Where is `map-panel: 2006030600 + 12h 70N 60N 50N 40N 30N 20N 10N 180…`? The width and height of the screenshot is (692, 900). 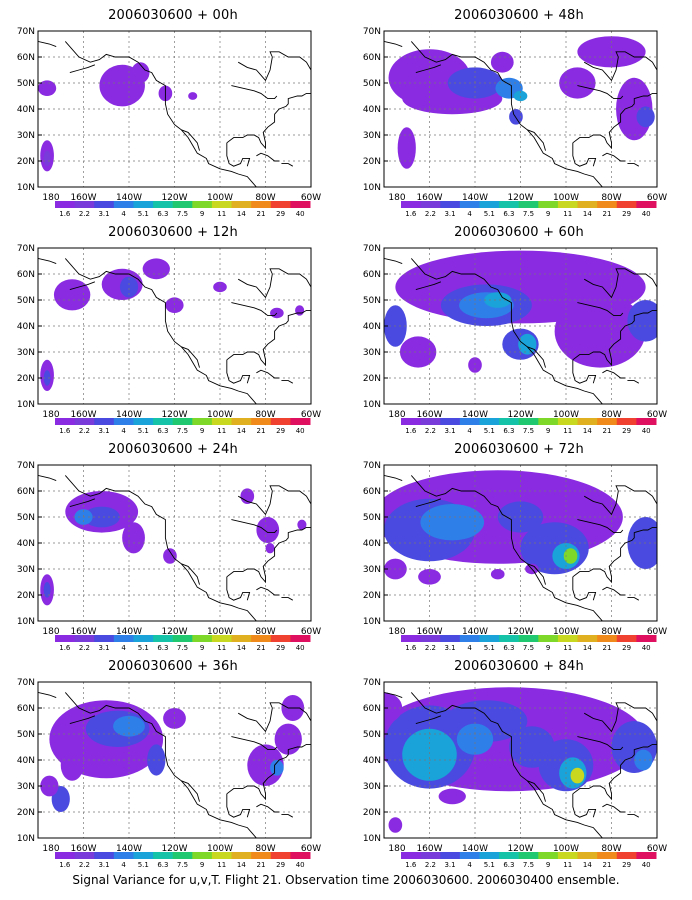
map-panel: 2006030600 + 12h 70N 60N 50N 40N 30N 20N 10N 180… is located at coordinates (173, 325).